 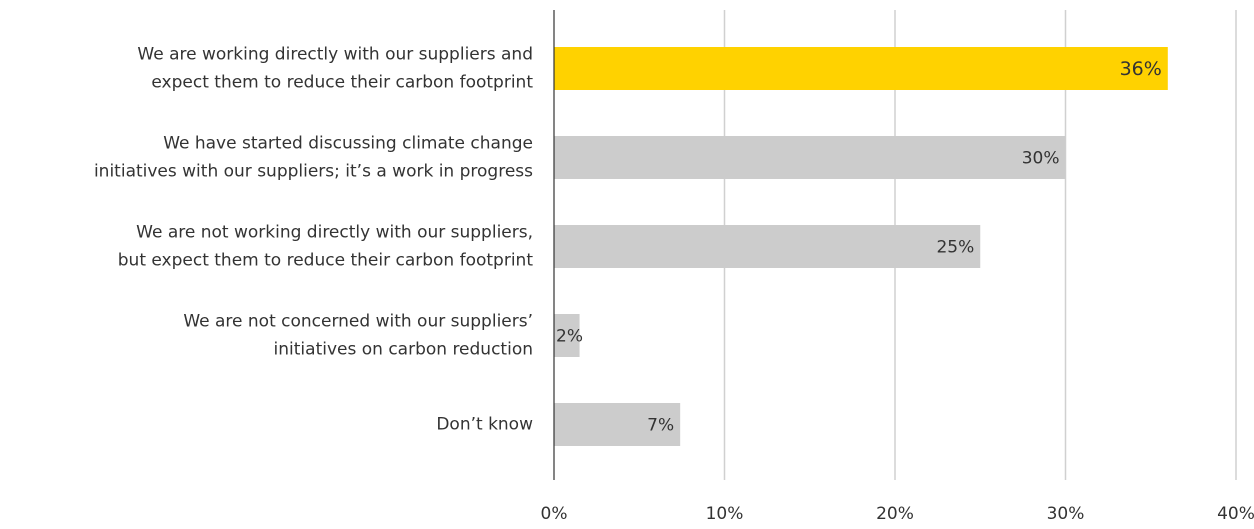 I want to click on x-tick-label: 40%, so click(x=1235, y=514).